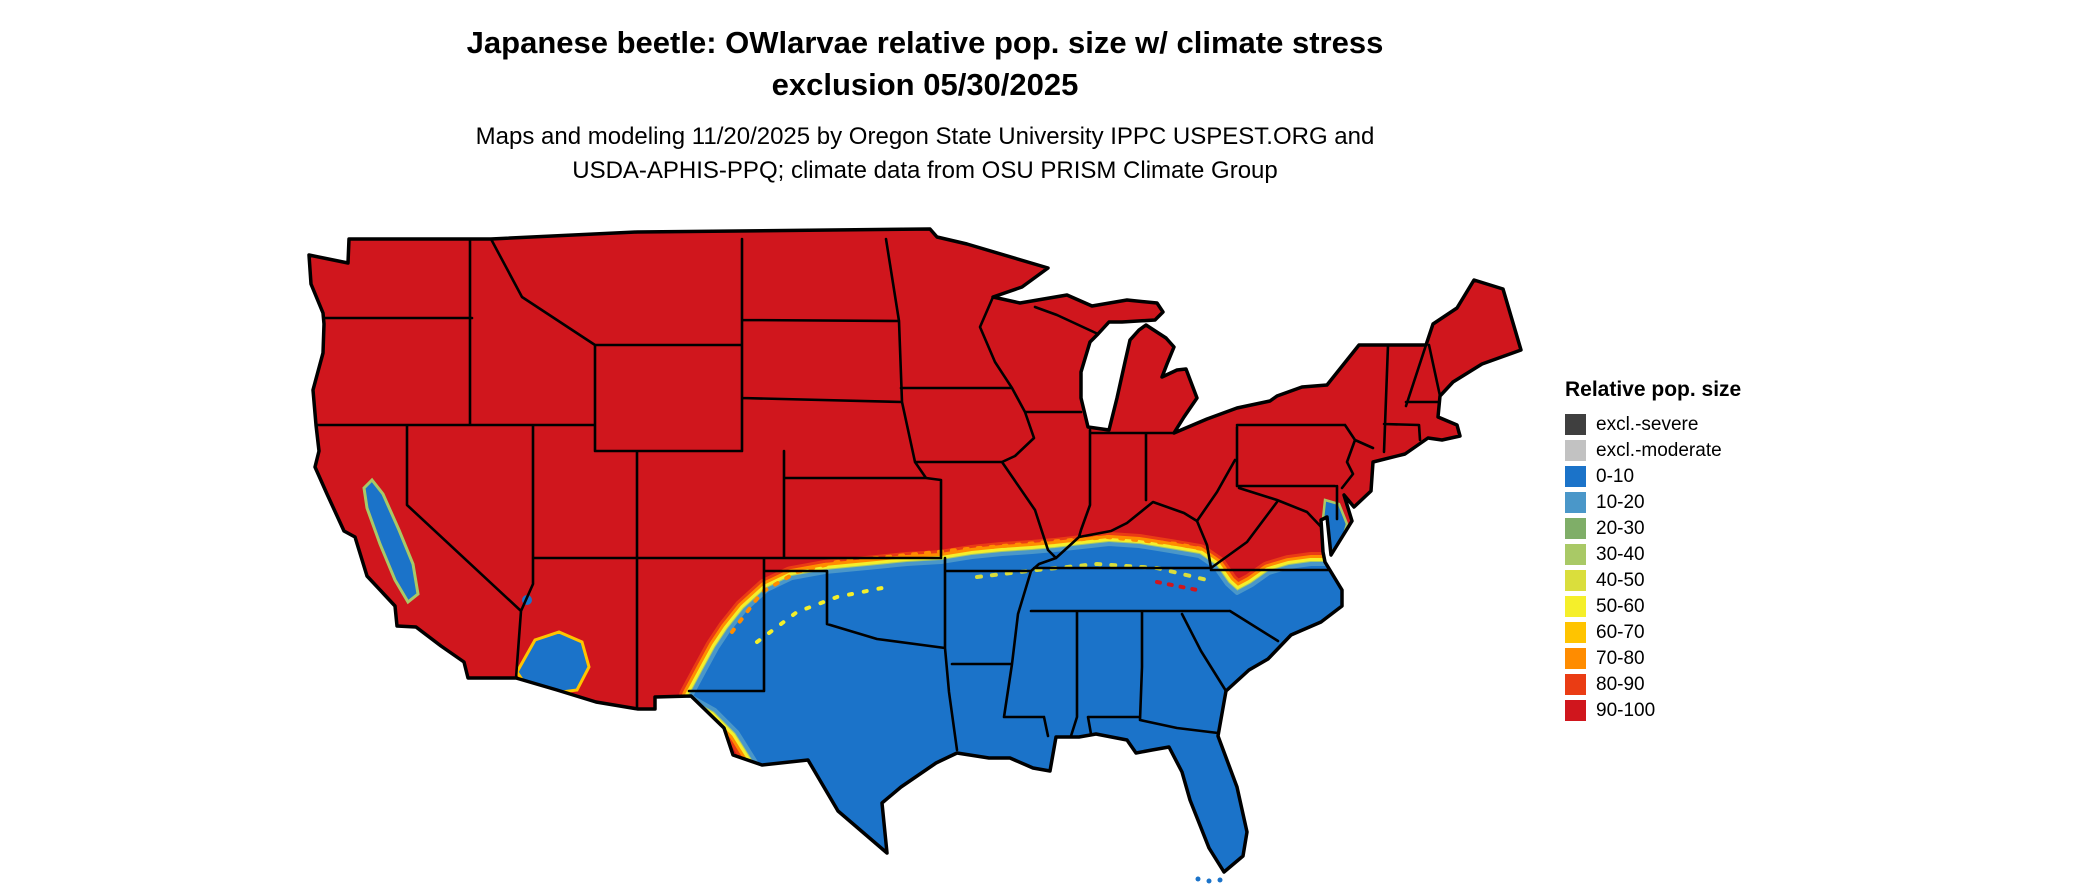  I want to click on legend-row: 30-40, so click(1715, 554).